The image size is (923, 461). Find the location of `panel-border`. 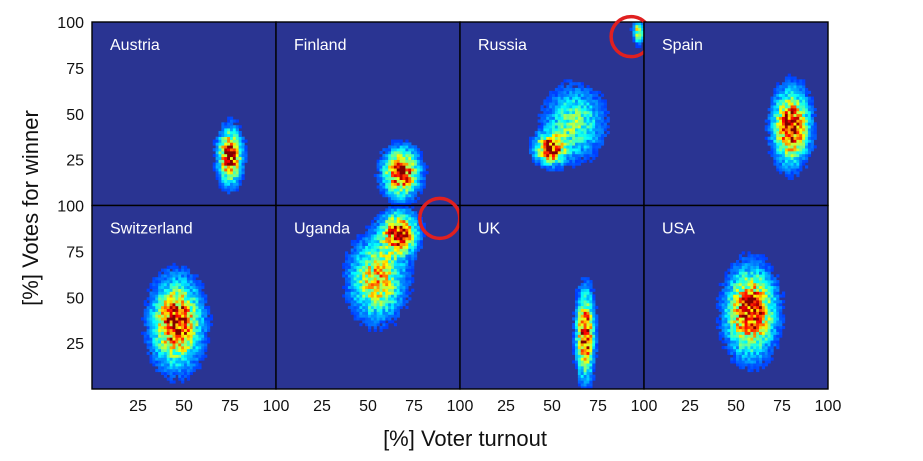

panel-border is located at coordinates (736, 297).